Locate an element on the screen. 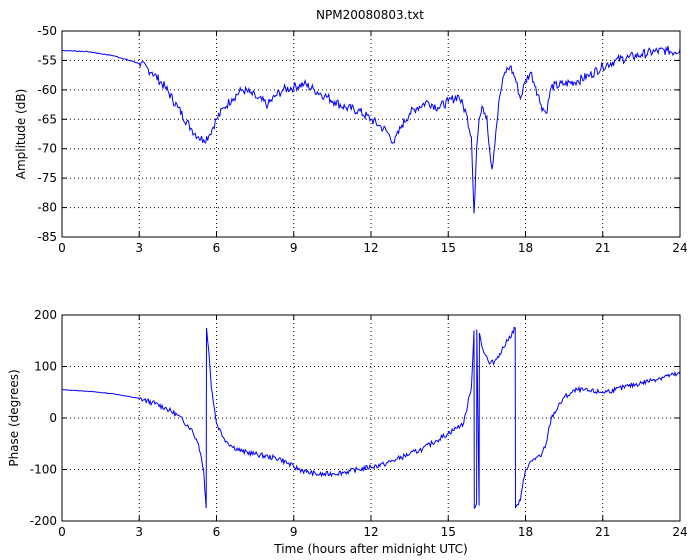 The height and width of the screenshot is (560, 693). phase-y-tick-label: -200 is located at coordinates (43, 521).